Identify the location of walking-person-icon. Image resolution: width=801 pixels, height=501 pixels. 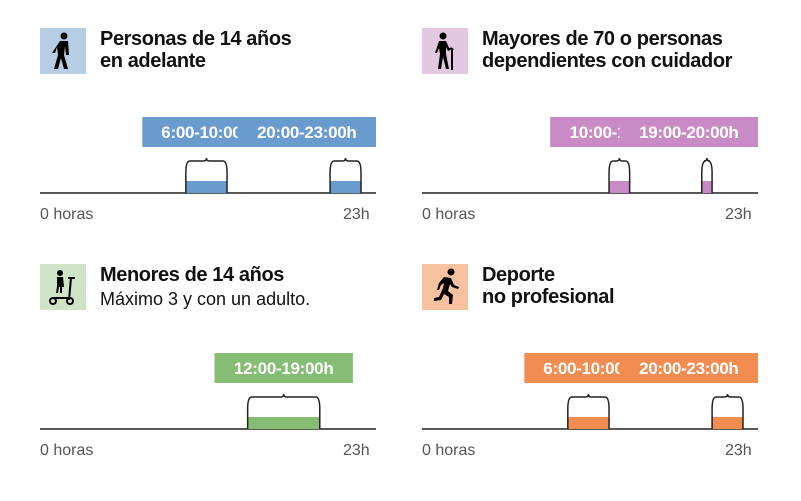
(63, 51).